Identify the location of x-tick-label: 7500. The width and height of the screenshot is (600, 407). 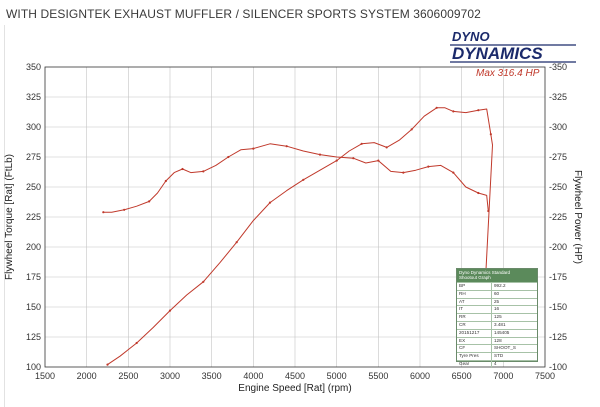
(545, 376).